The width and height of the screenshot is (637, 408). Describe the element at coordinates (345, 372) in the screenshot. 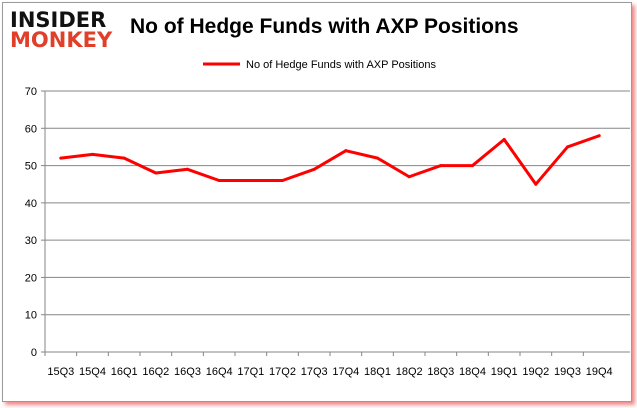

I see `x-tick-label: 17Q4` at that location.